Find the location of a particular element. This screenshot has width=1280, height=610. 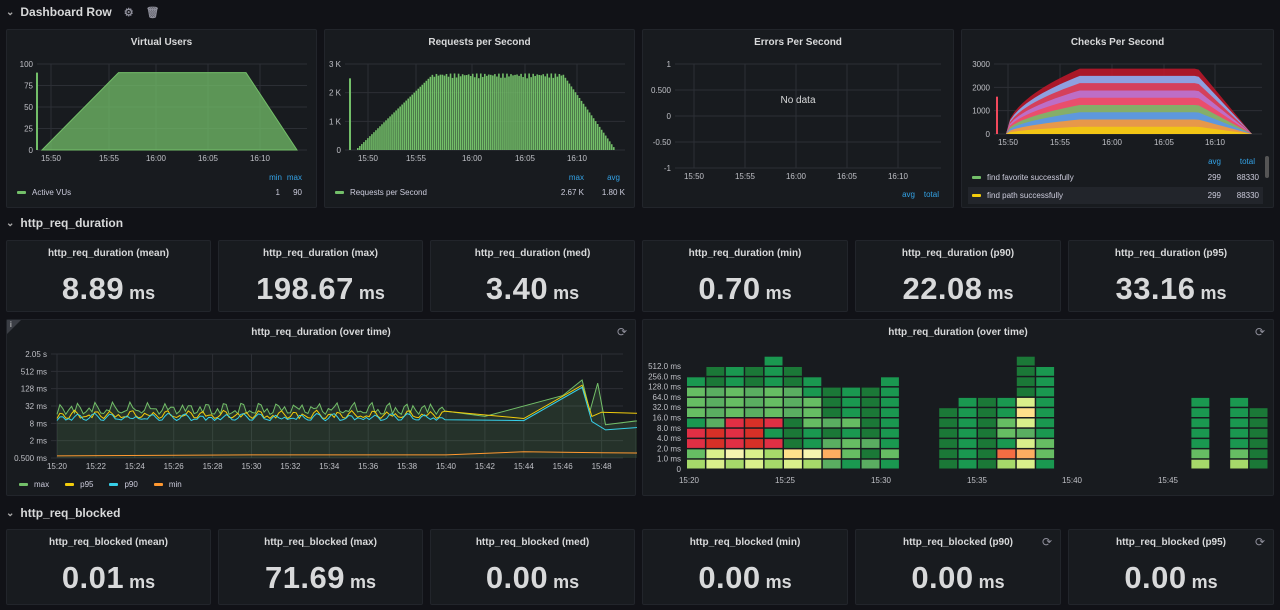

info-icon: i is located at coordinates (11, 324).